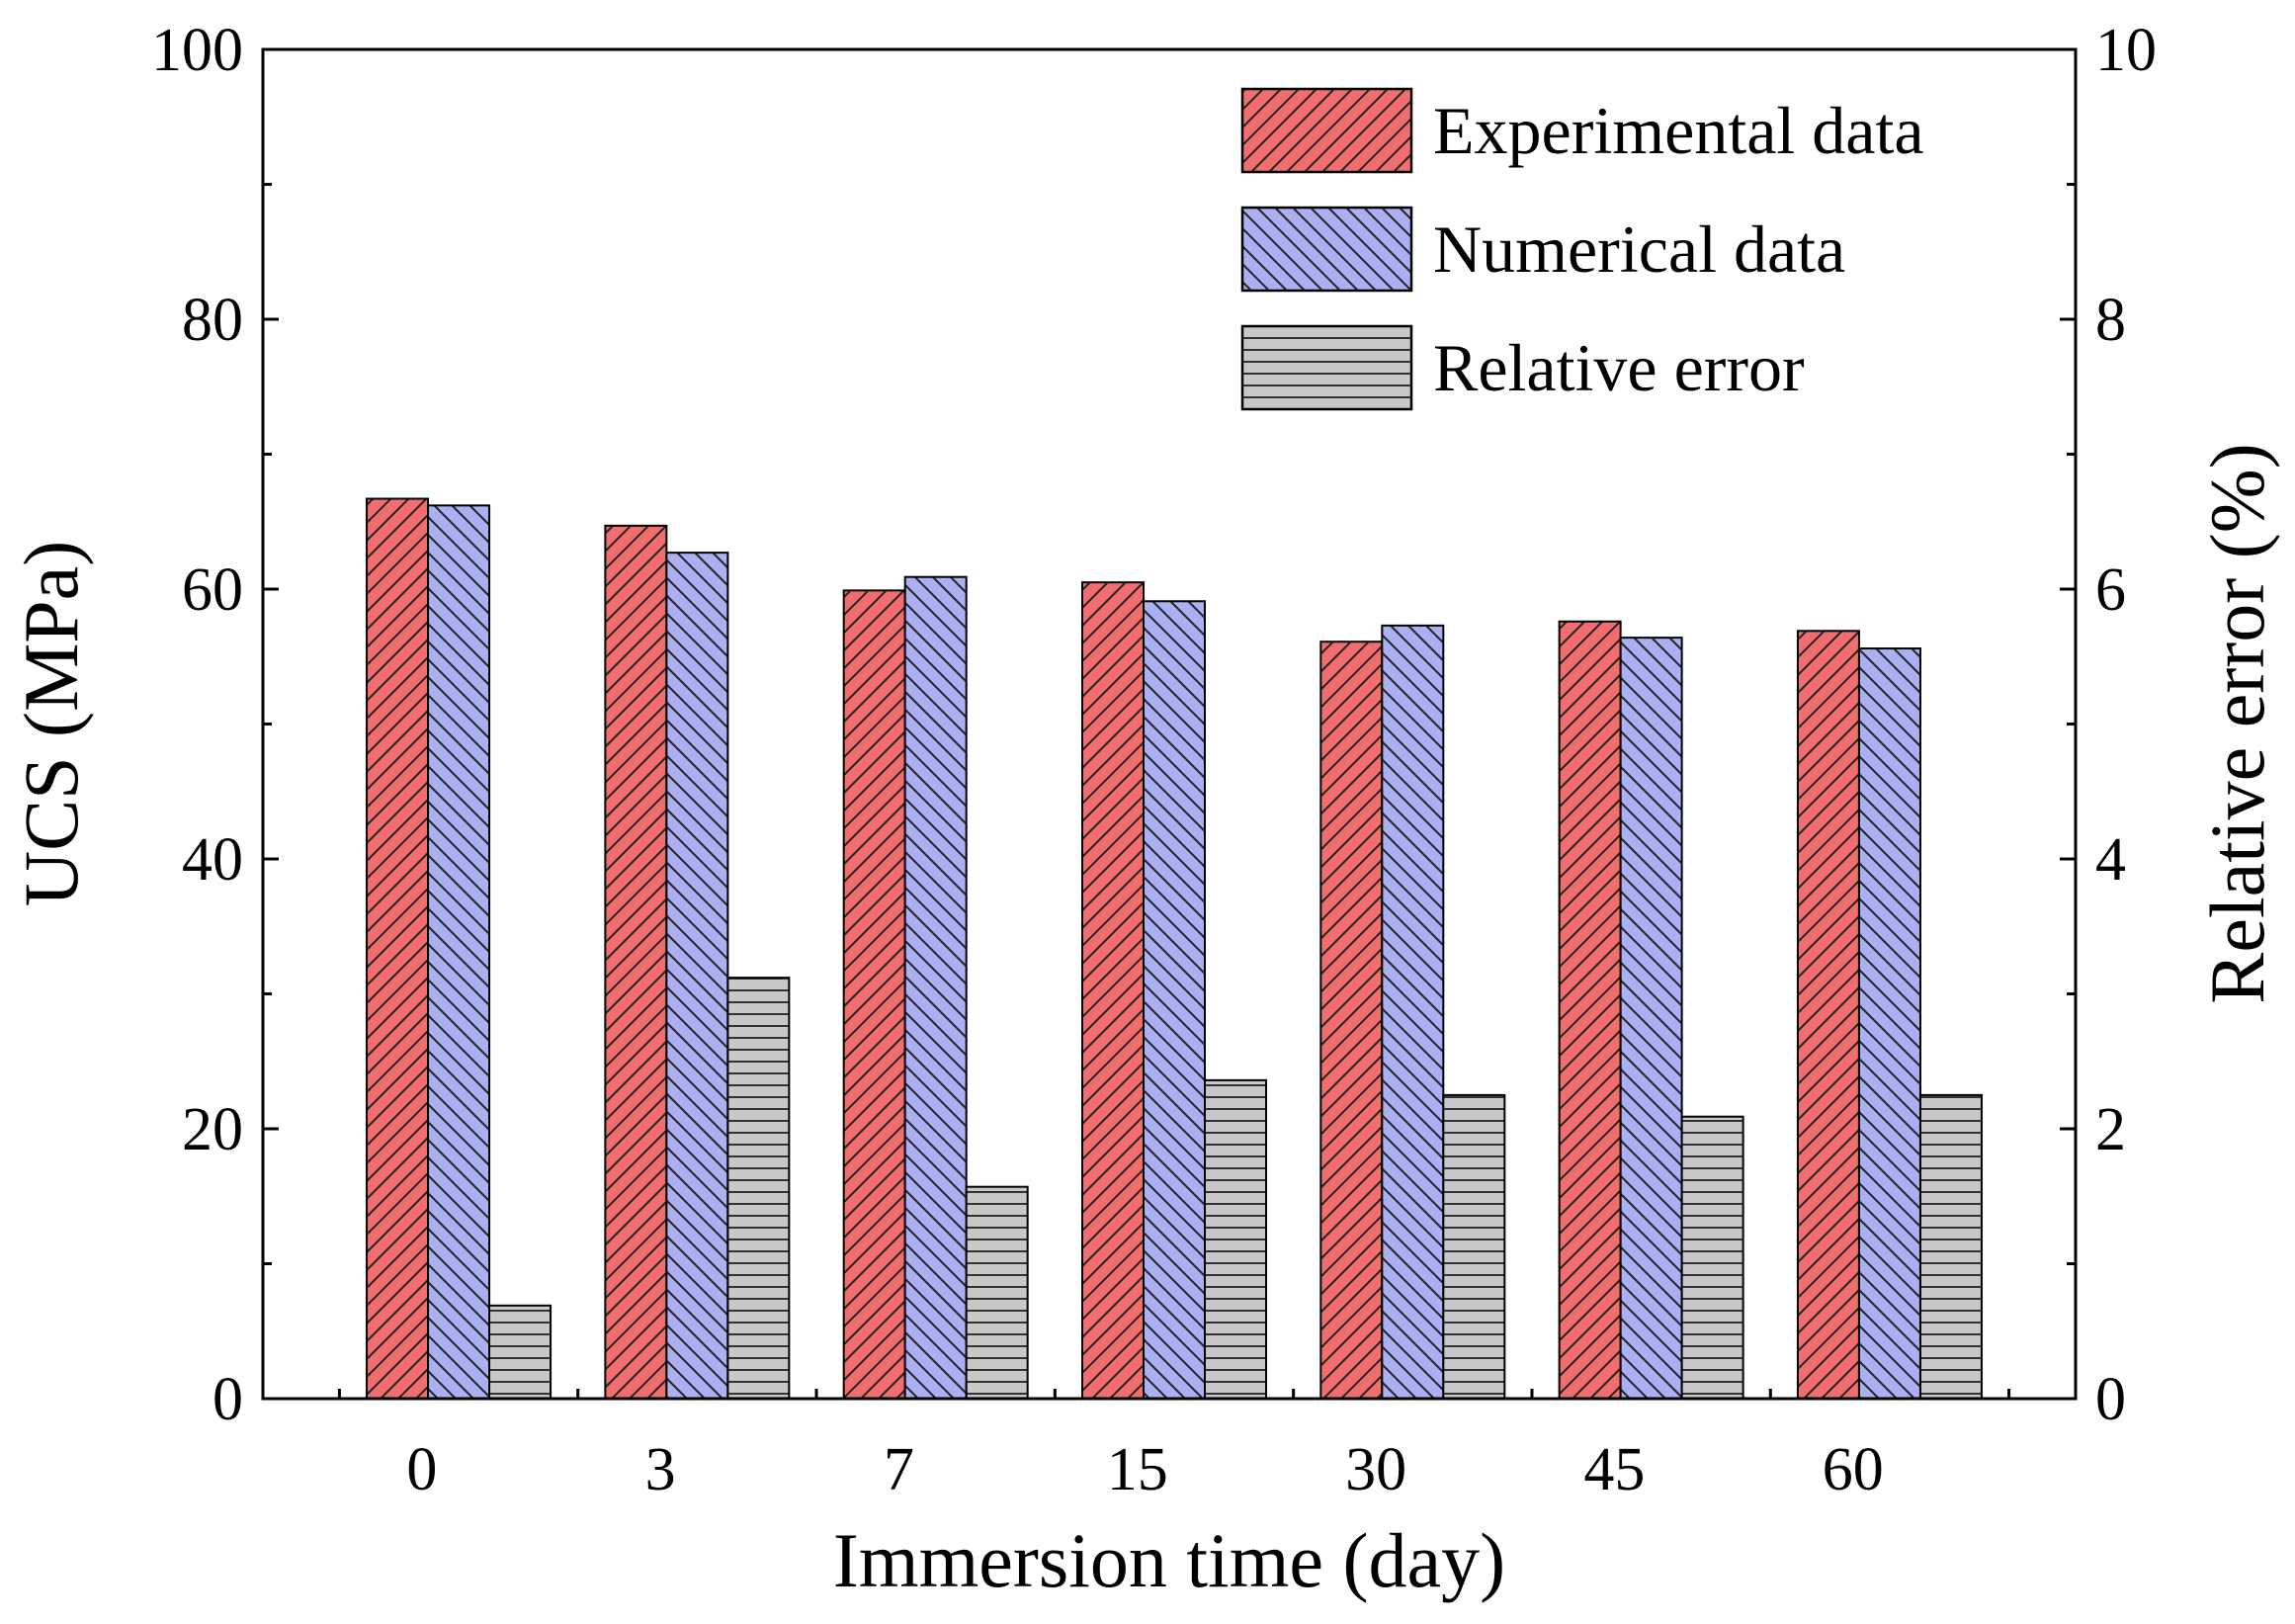  Describe the element at coordinates (2237, 723) in the screenshot. I see `y2-axis-title: Relative error (%)` at that location.